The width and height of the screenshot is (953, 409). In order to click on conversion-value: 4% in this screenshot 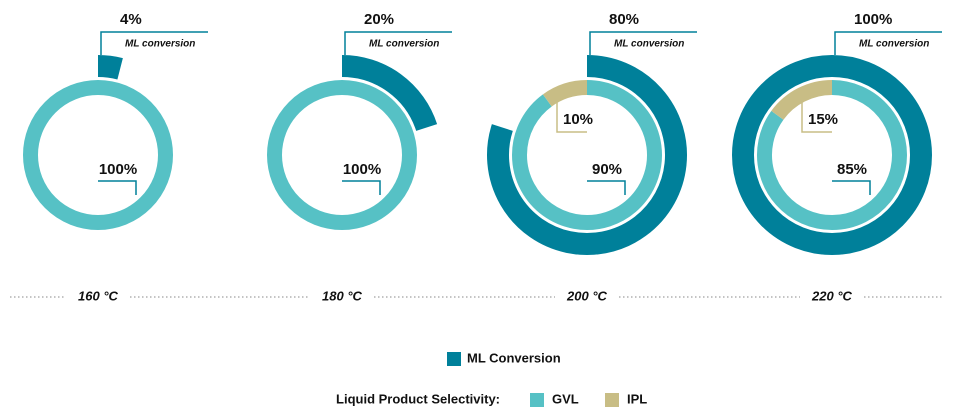, I will do `click(131, 19)`.